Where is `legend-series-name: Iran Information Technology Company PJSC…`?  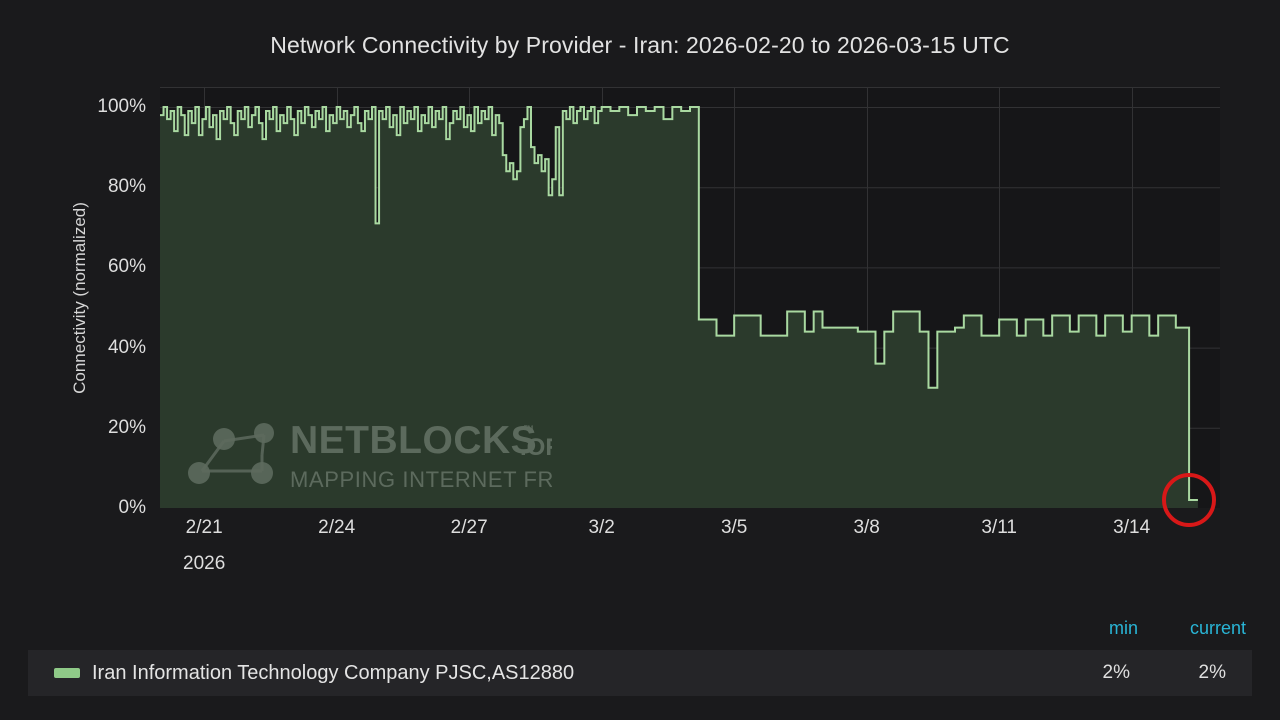 legend-series-name: Iran Information Technology Company PJSC… is located at coordinates (333, 672).